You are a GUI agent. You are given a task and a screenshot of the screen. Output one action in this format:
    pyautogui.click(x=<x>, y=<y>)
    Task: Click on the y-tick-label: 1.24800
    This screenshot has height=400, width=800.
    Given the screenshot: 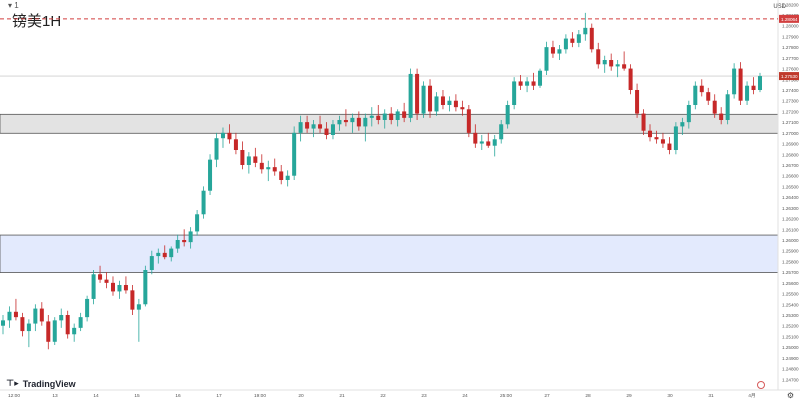 What is the action you would take?
    pyautogui.click(x=790, y=369)
    